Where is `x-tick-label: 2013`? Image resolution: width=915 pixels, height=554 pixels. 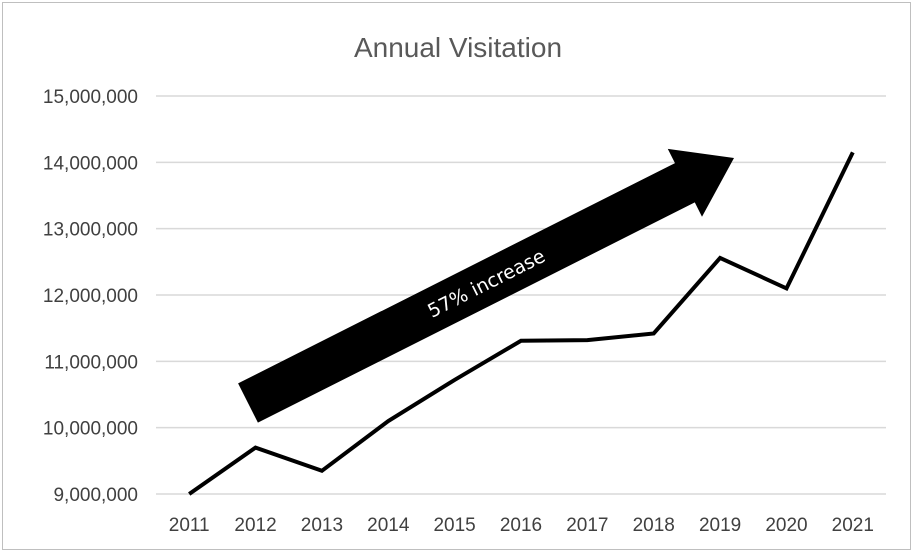 x-tick-label: 2013 is located at coordinates (322, 525).